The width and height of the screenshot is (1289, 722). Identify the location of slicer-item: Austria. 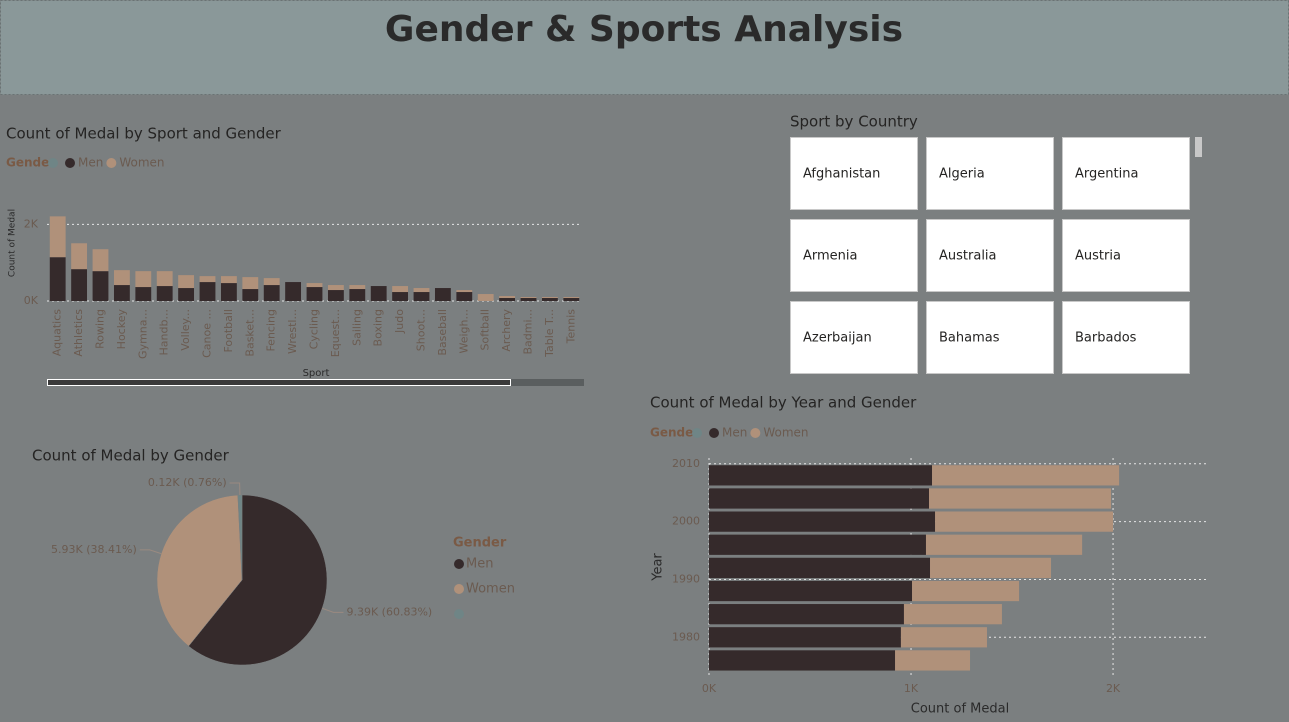
(1098, 256).